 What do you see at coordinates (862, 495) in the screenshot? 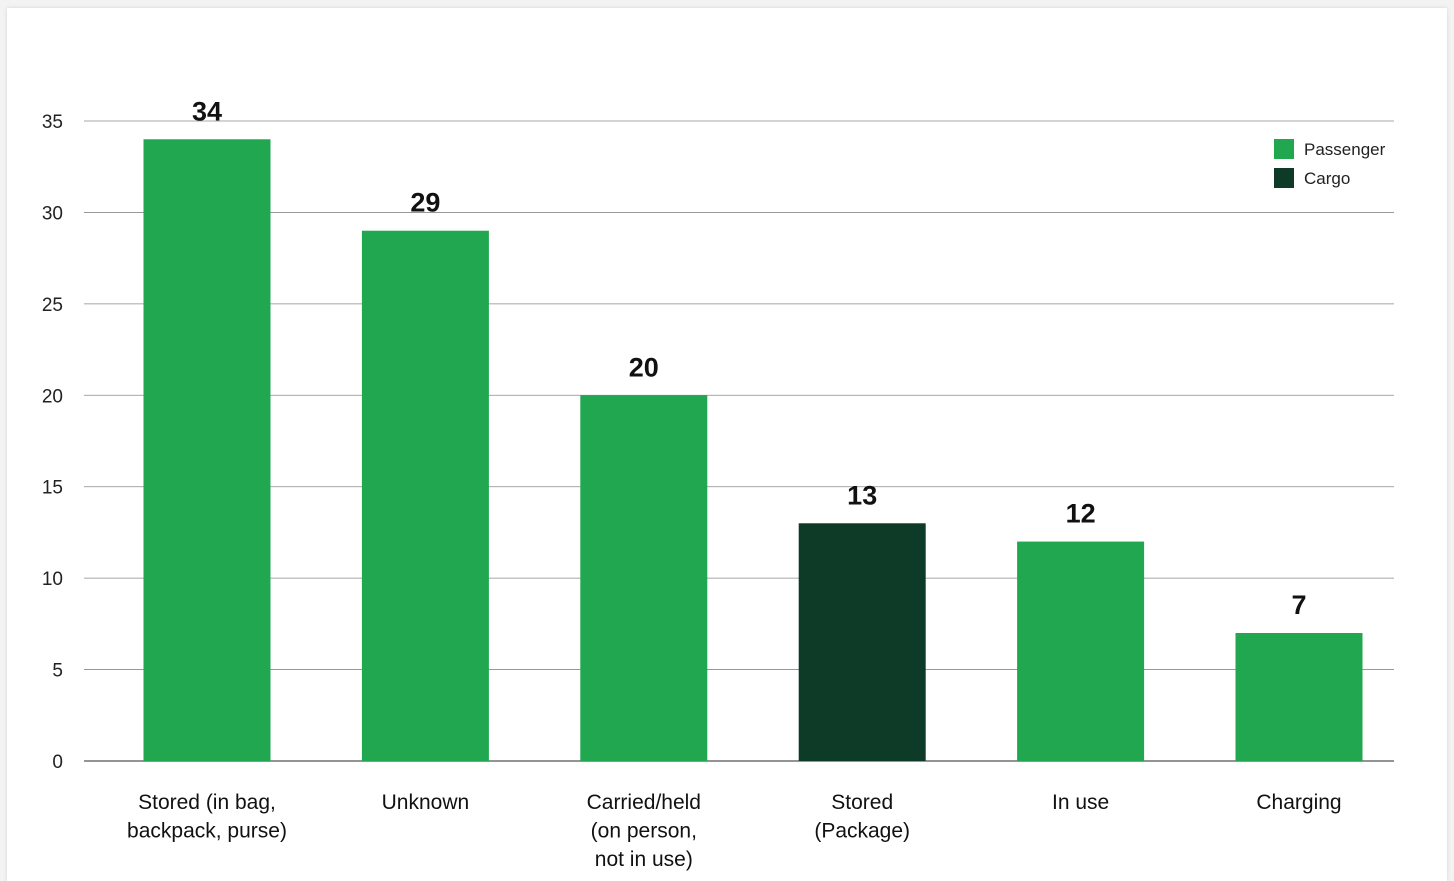
I see `data-label: 13` at bounding box center [862, 495].